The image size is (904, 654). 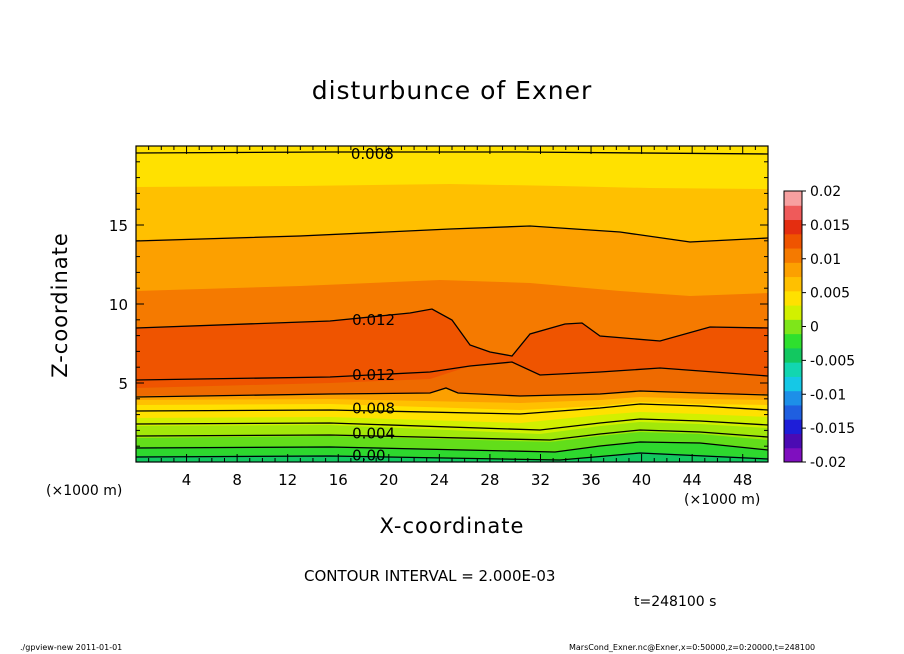 I want to click on colorbar-label: -0.005, so click(x=832, y=361).